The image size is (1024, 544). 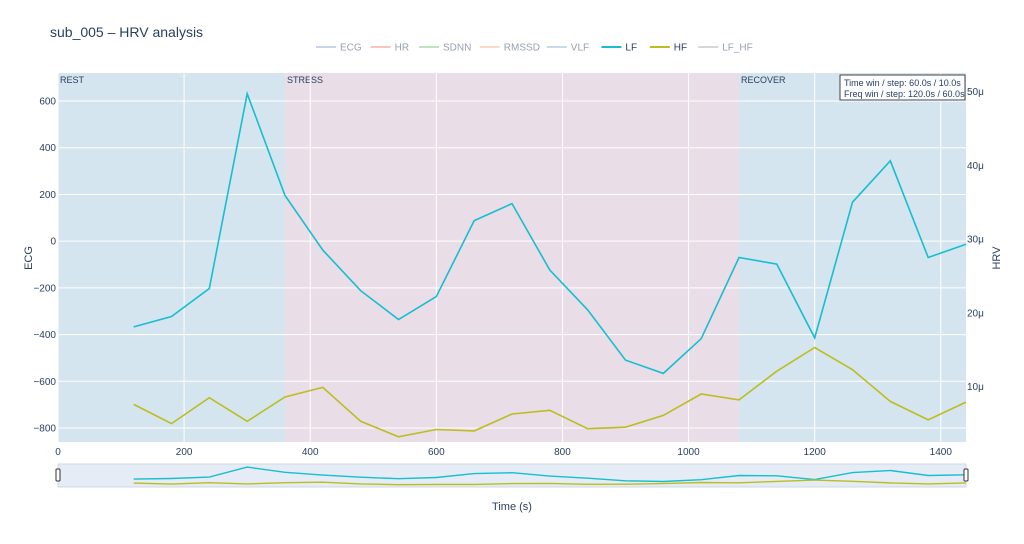 What do you see at coordinates (351, 48) in the screenshot?
I see `legend-label: ECG` at bounding box center [351, 48].